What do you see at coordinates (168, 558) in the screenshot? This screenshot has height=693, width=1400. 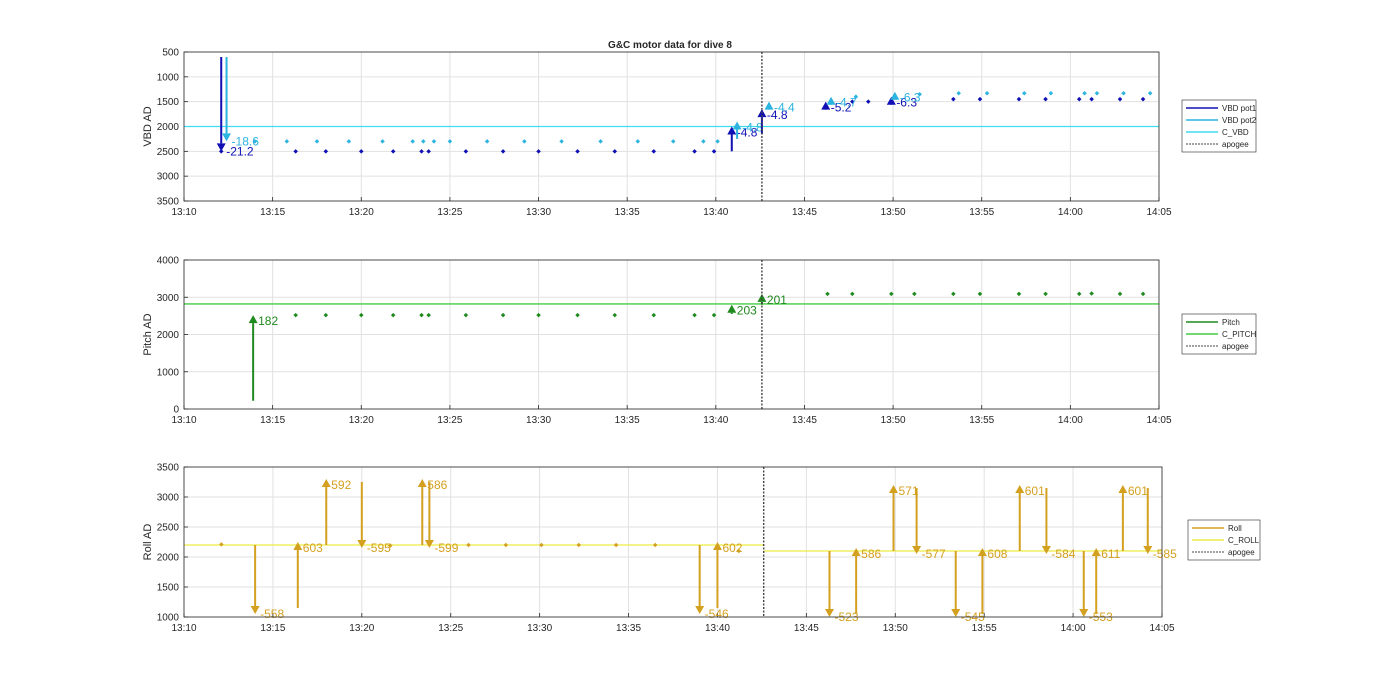 I see `y-tick-label: 2000` at bounding box center [168, 558].